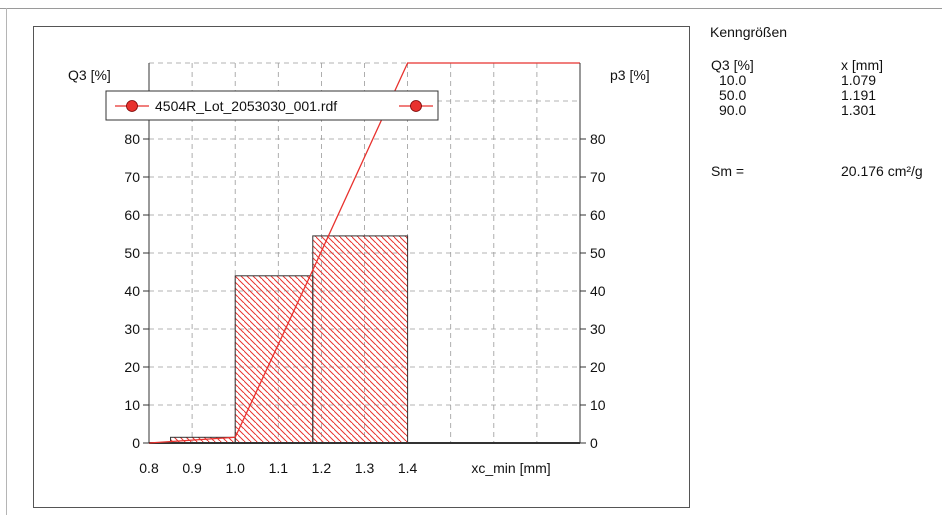 The height and width of the screenshot is (515, 942). I want to click on x-tick-label: 1.0, so click(235, 468).